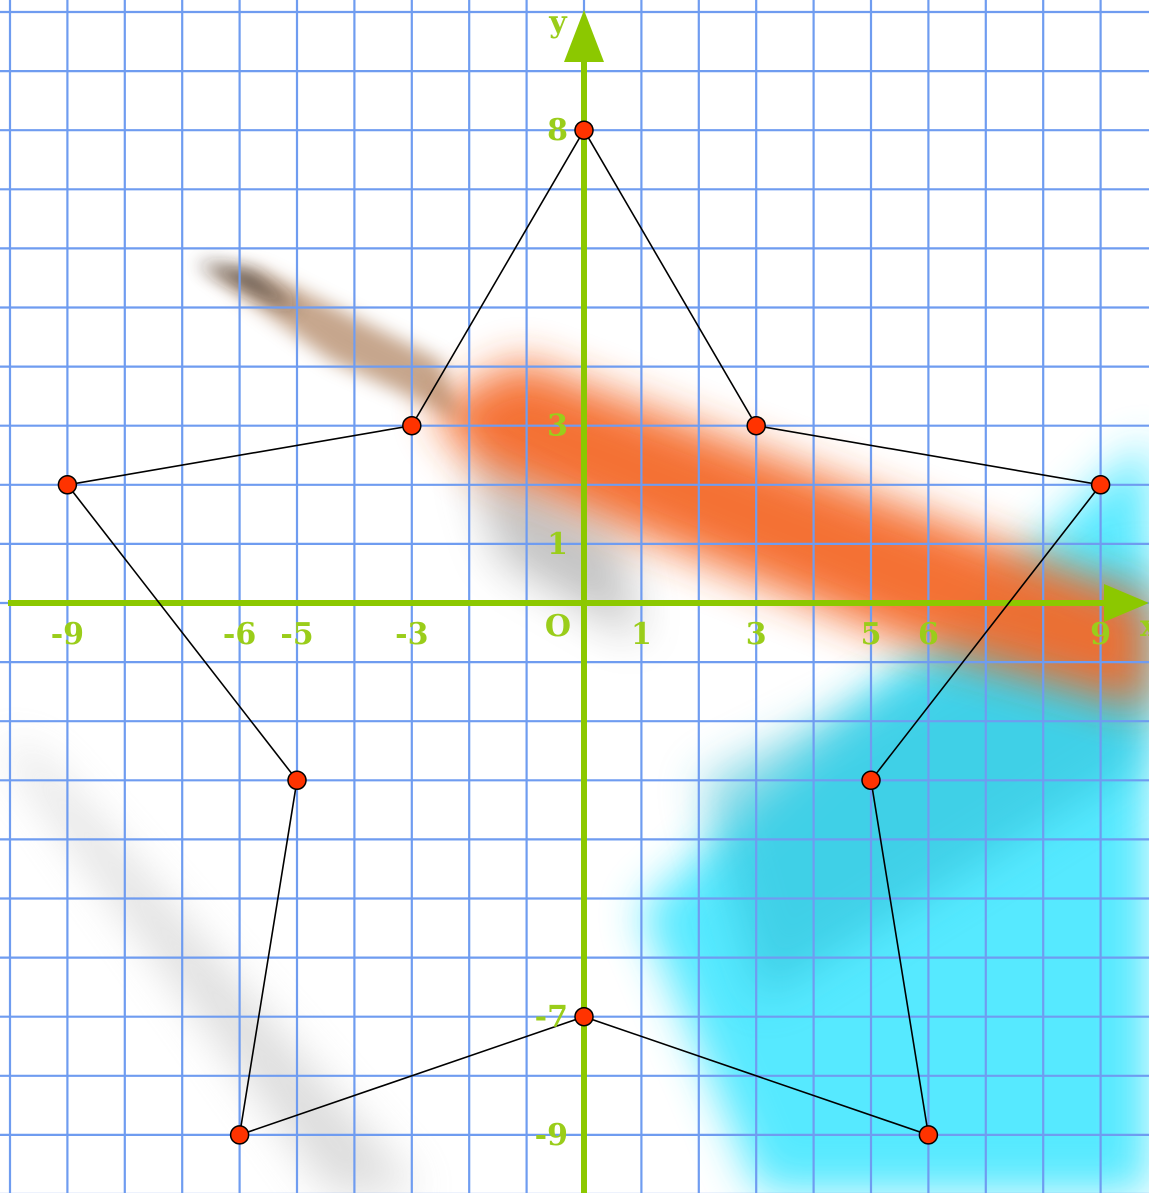 The image size is (1149, 1193). What do you see at coordinates (756, 634) in the screenshot?
I see `x-tick-label: 3` at bounding box center [756, 634].